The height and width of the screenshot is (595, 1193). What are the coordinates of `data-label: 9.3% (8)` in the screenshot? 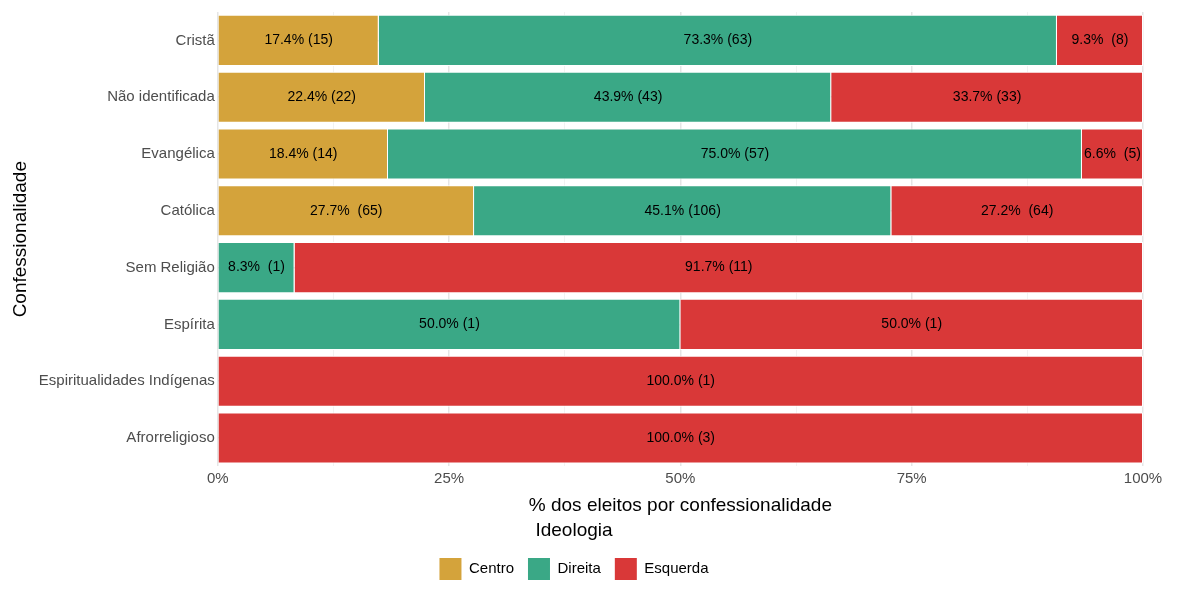 It's located at (1100, 39).